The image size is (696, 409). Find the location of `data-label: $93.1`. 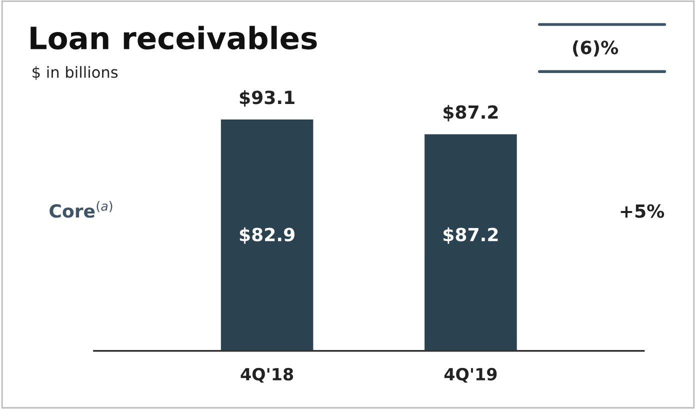

data-label: $93.1 is located at coordinates (267, 98).